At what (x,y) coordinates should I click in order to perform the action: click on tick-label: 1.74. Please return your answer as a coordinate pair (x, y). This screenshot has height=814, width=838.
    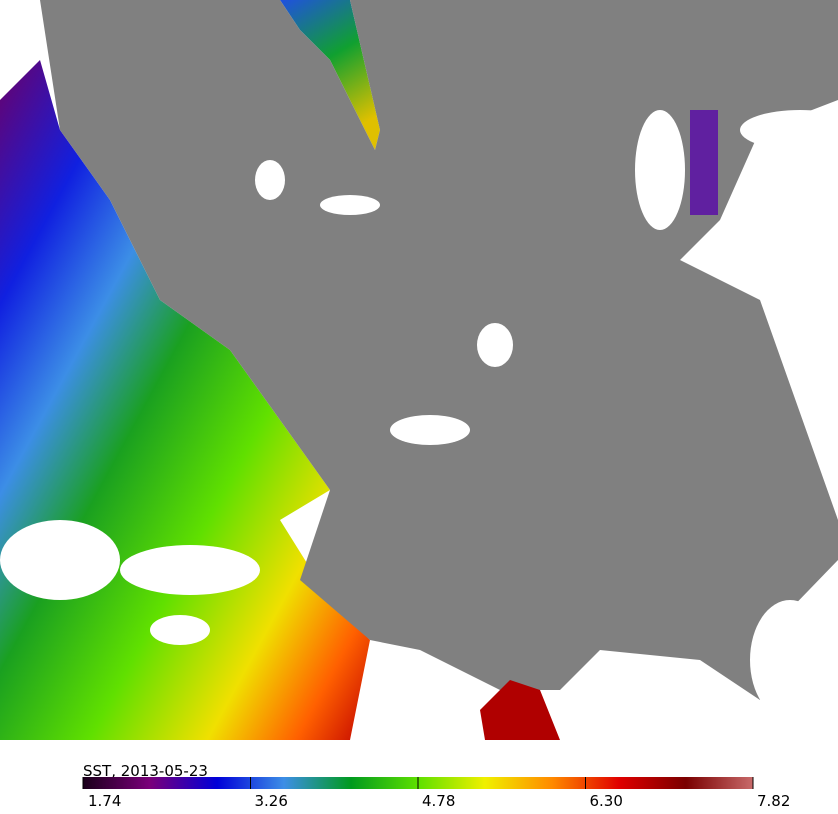
    Looking at the image, I should click on (104, 801).